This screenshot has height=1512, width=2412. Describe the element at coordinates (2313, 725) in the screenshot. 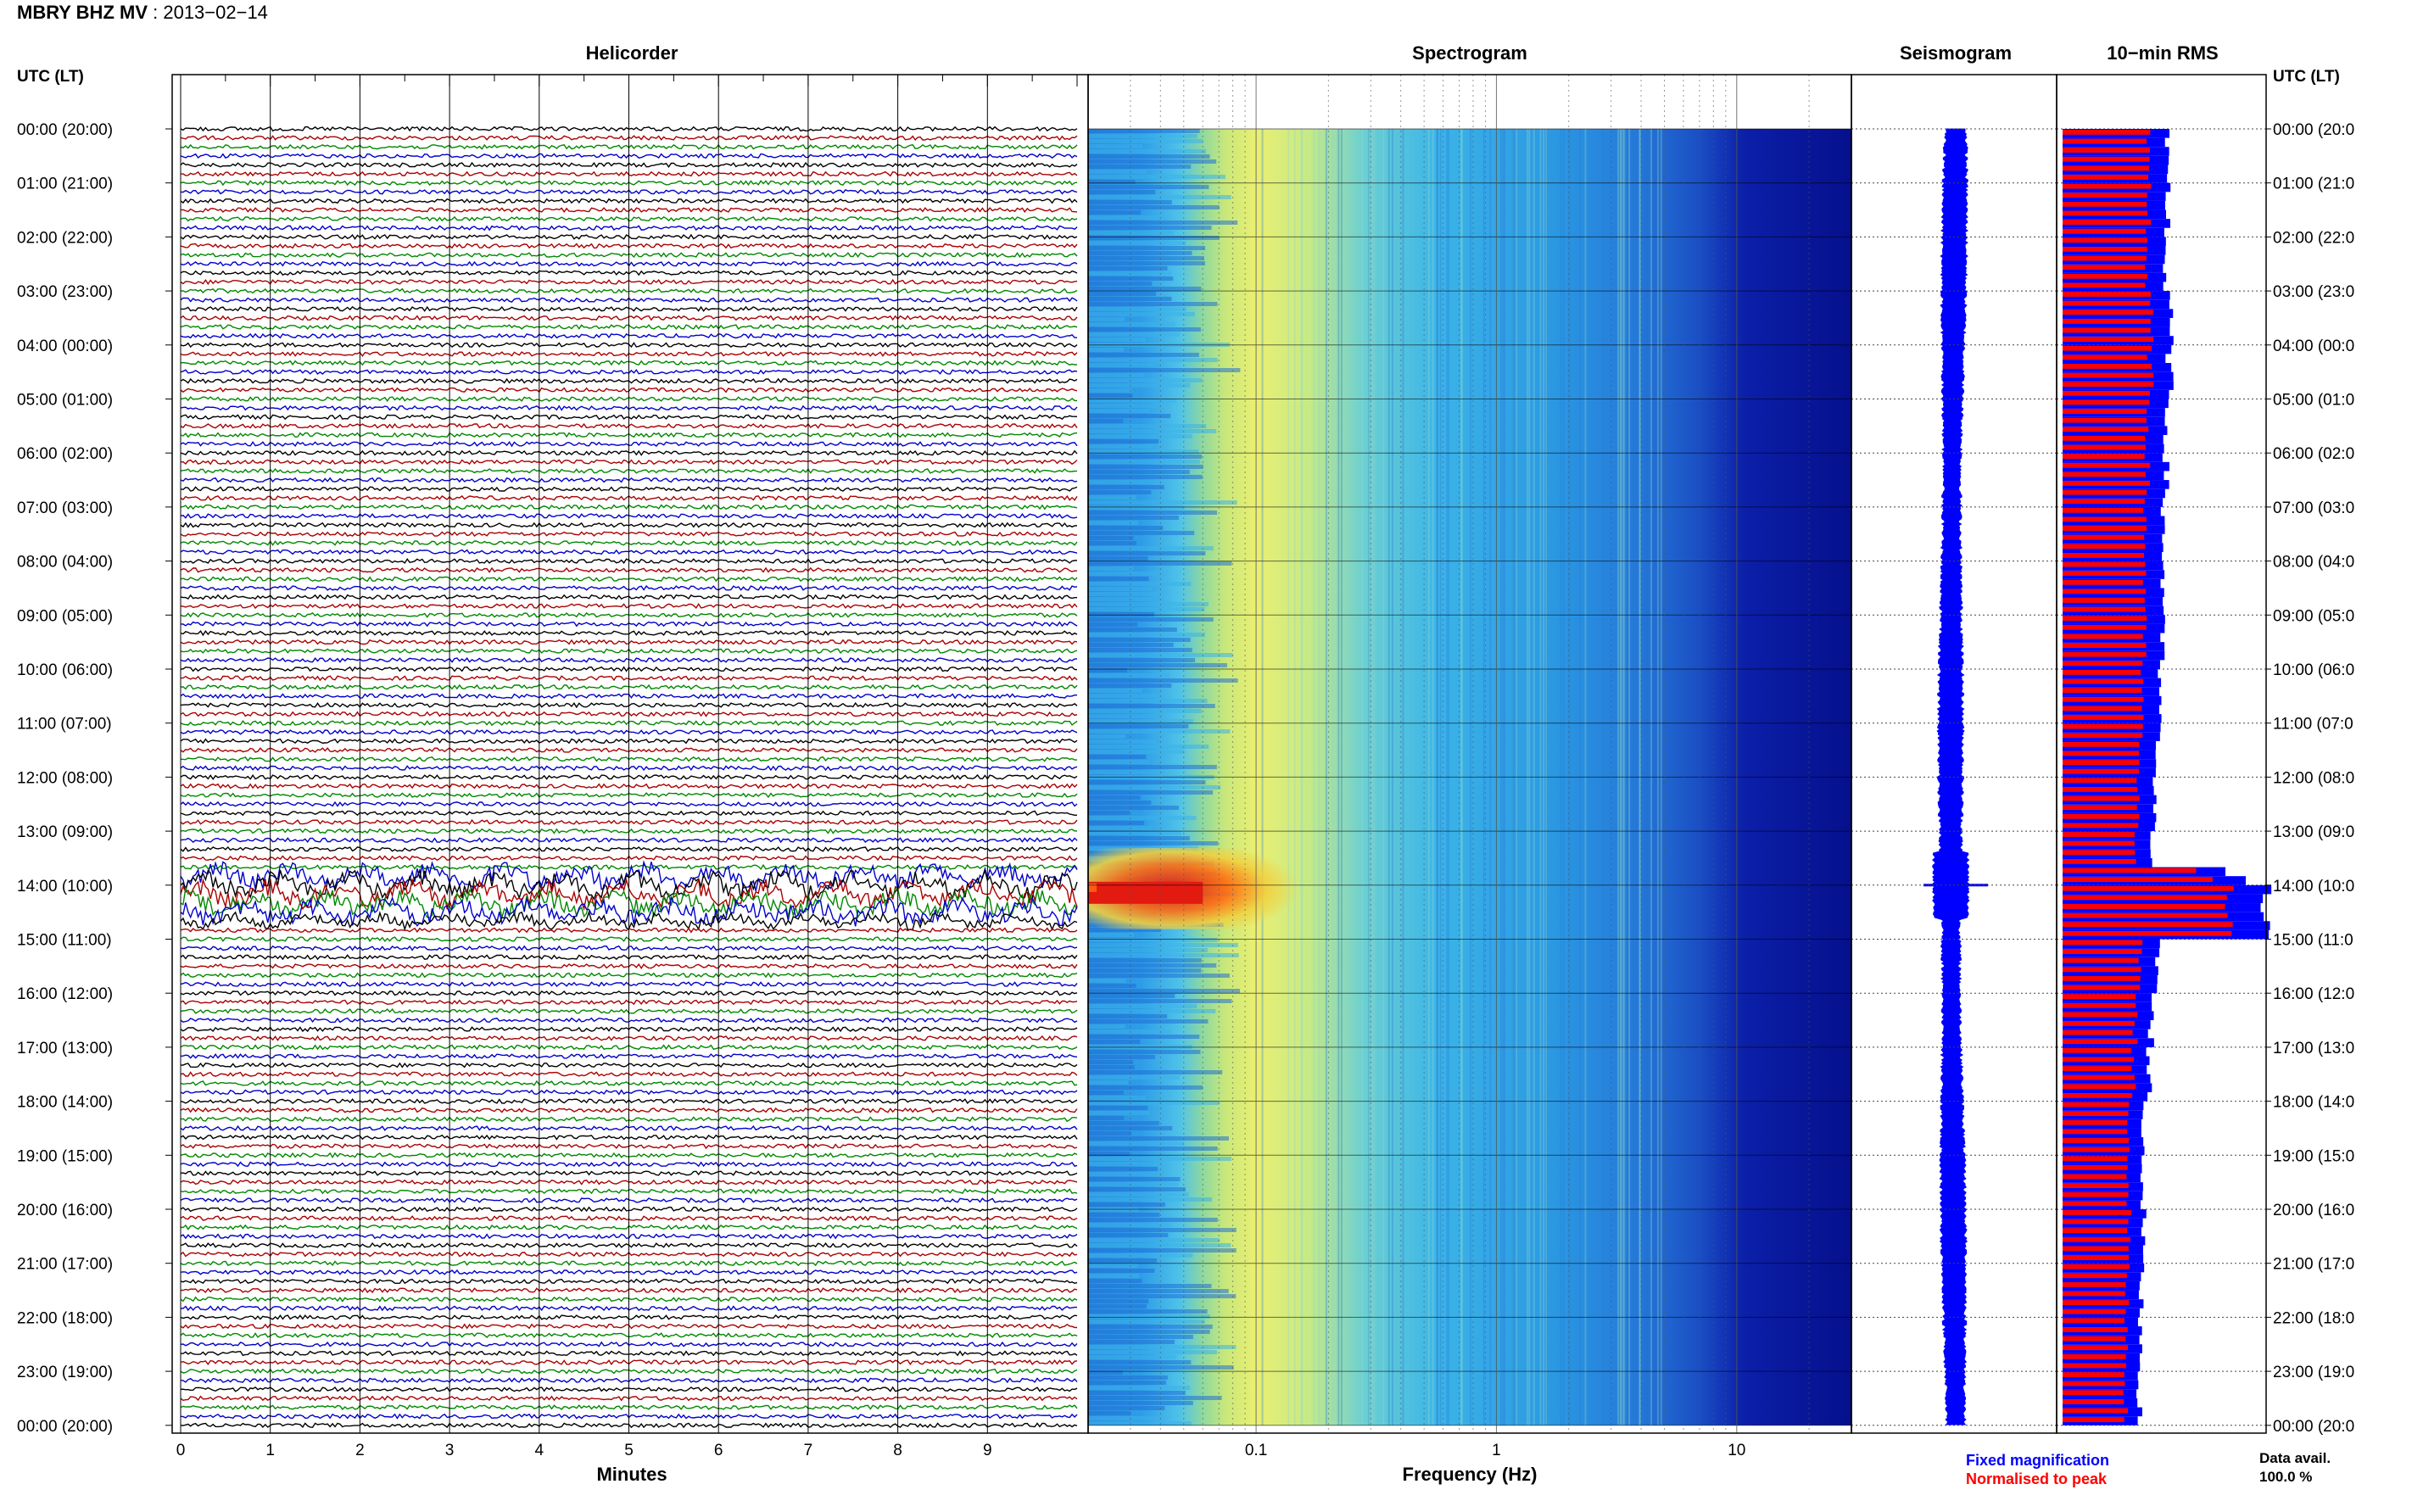

I see `right-hour-label: 11:00 (07:0` at that location.